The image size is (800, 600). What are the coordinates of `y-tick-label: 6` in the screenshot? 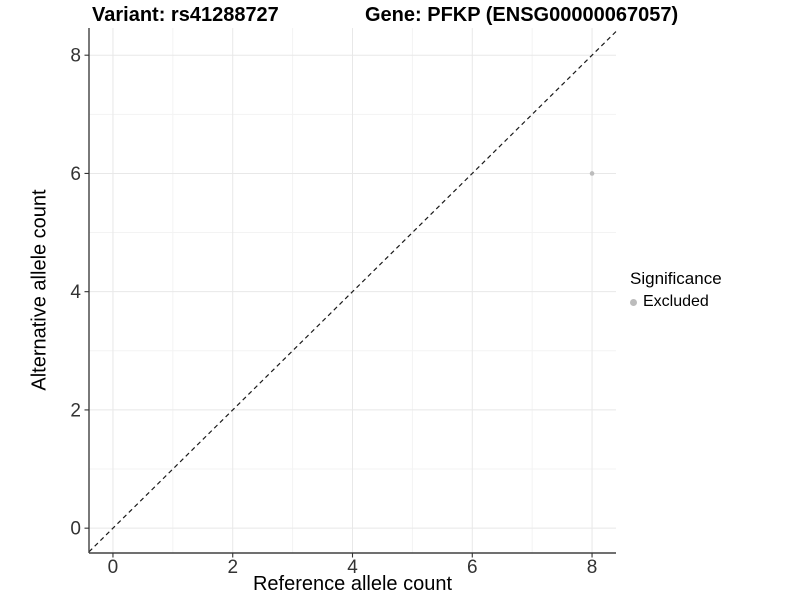 It's located at (75, 174).